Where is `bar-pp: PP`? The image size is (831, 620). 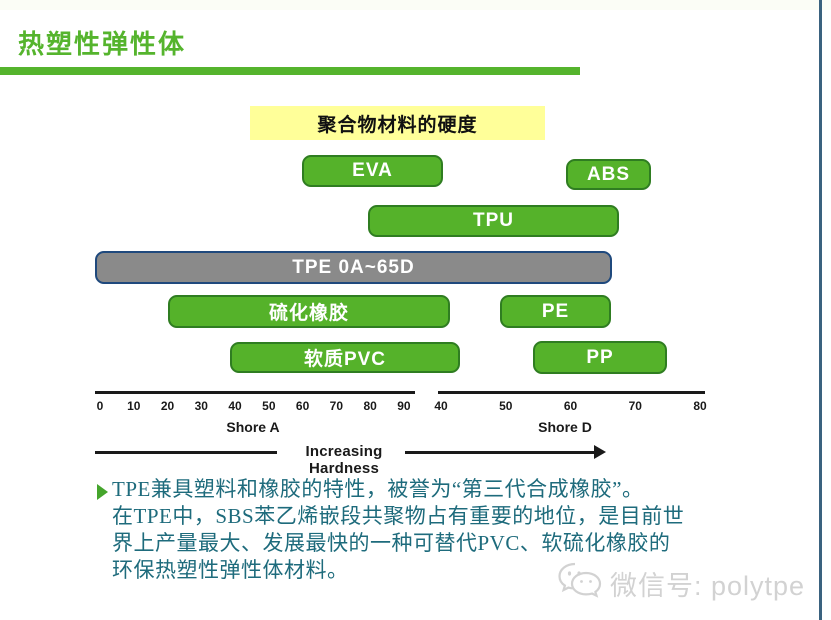
bar-pp: PP is located at coordinates (600, 357).